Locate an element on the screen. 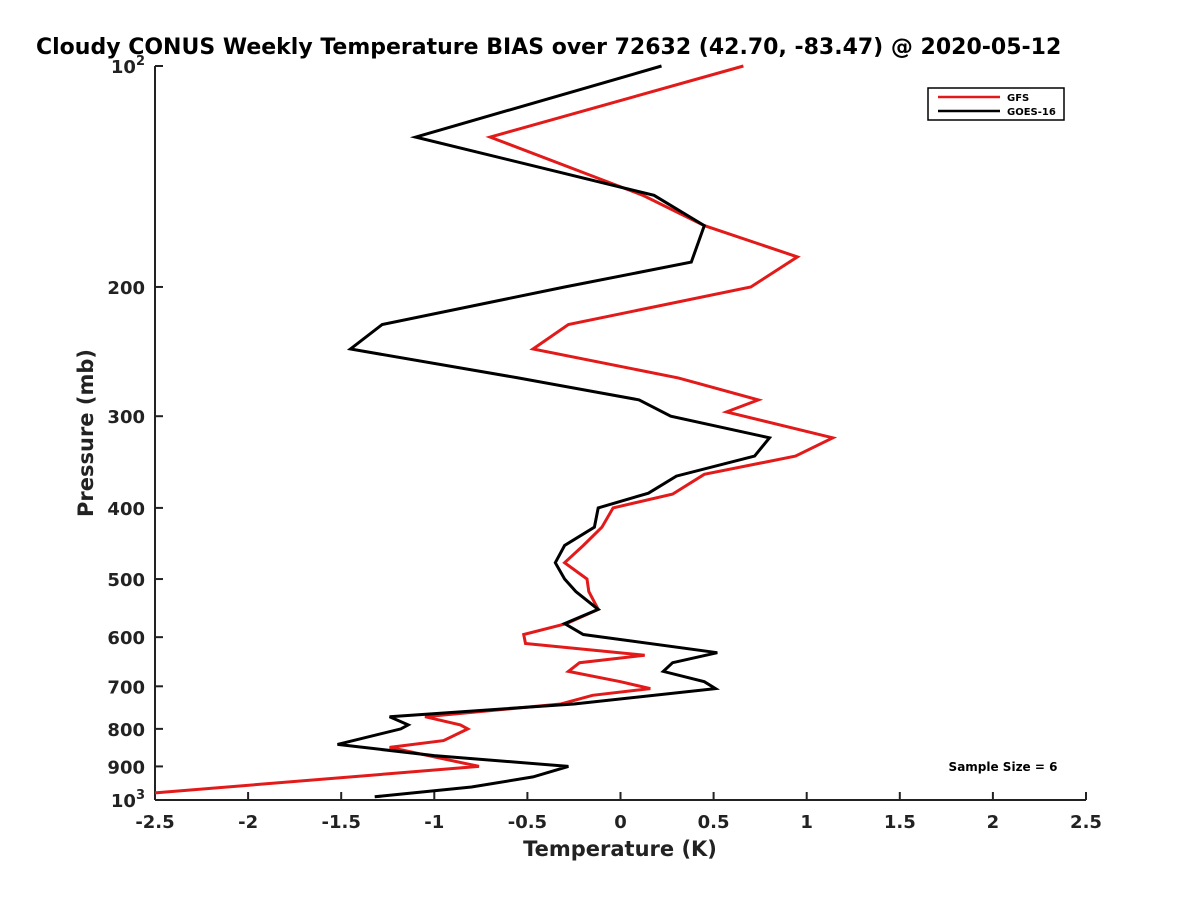 Image resolution: width=1200 pixels, height=900 pixels. legend: GFS GOES-16 is located at coordinates (996, 104).